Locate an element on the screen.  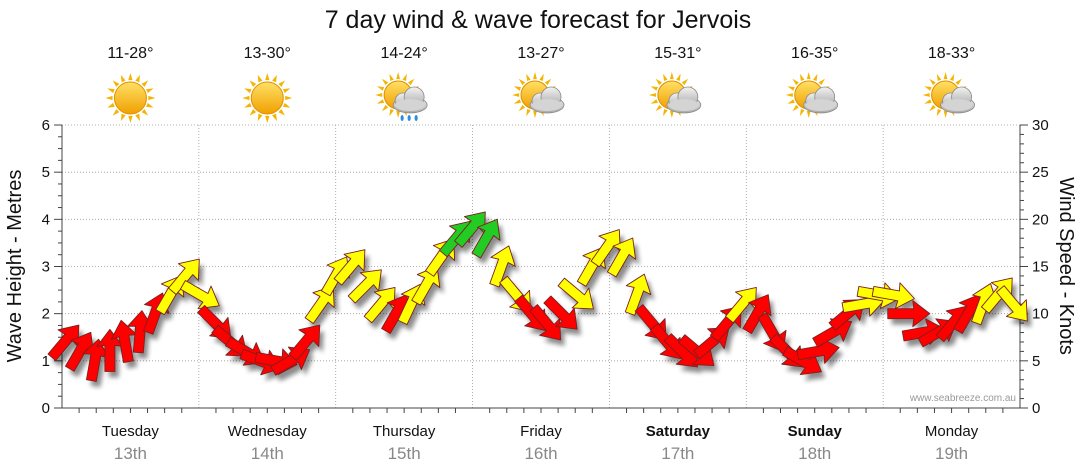
right-tick-label: 10 is located at coordinates (1040, 314).